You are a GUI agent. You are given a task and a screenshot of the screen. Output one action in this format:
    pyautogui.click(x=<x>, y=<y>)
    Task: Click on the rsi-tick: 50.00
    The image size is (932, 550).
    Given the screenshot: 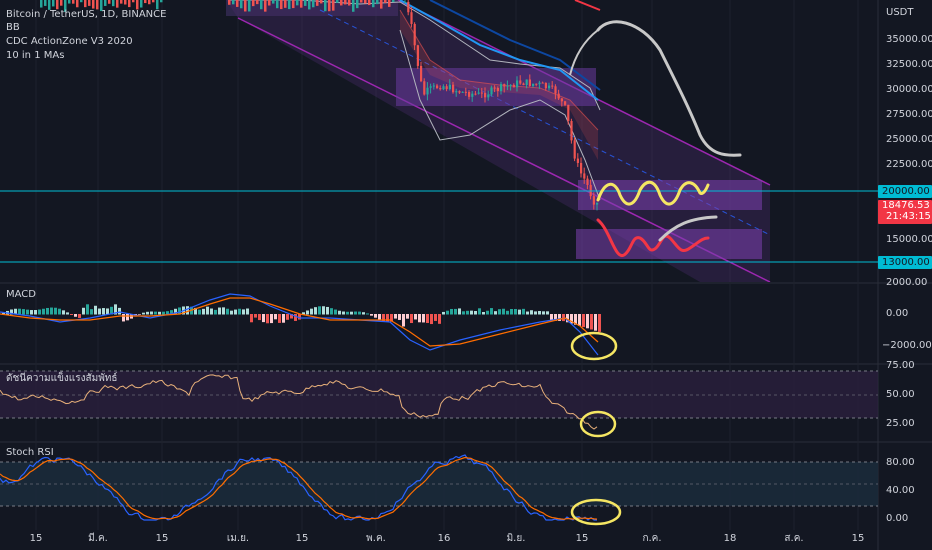 What is the action you would take?
    pyautogui.click(x=900, y=394)
    